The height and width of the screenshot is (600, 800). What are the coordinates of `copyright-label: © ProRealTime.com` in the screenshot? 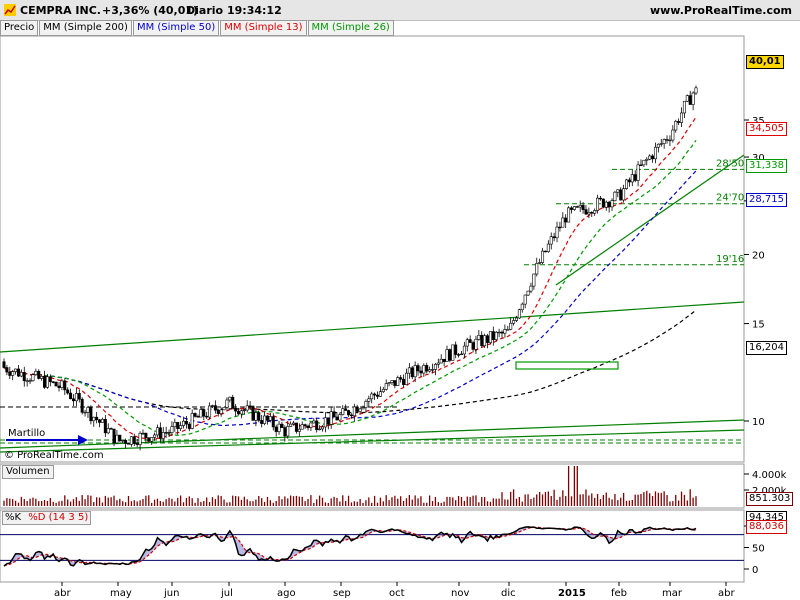 It's located at (54, 455).